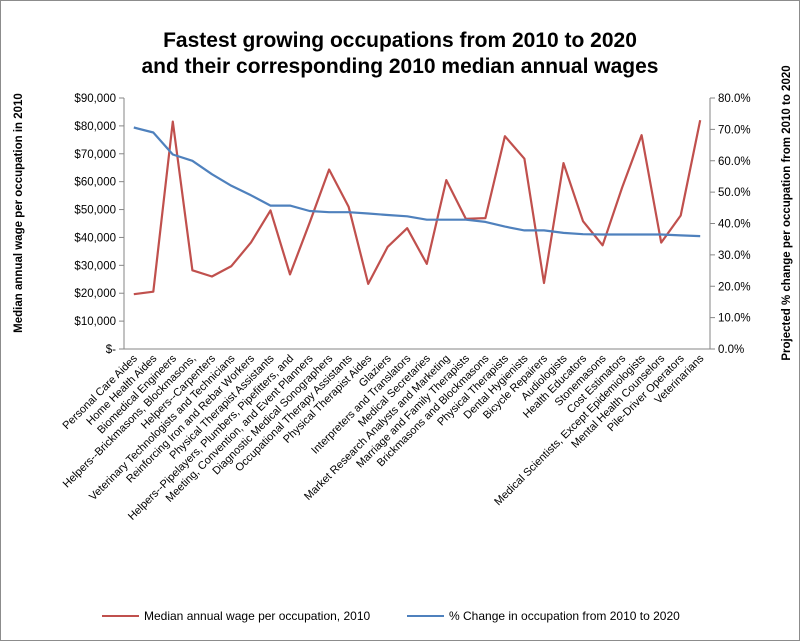  What do you see at coordinates (734, 193) in the screenshot?
I see `y-right-tick-label: 50.0%` at bounding box center [734, 193].